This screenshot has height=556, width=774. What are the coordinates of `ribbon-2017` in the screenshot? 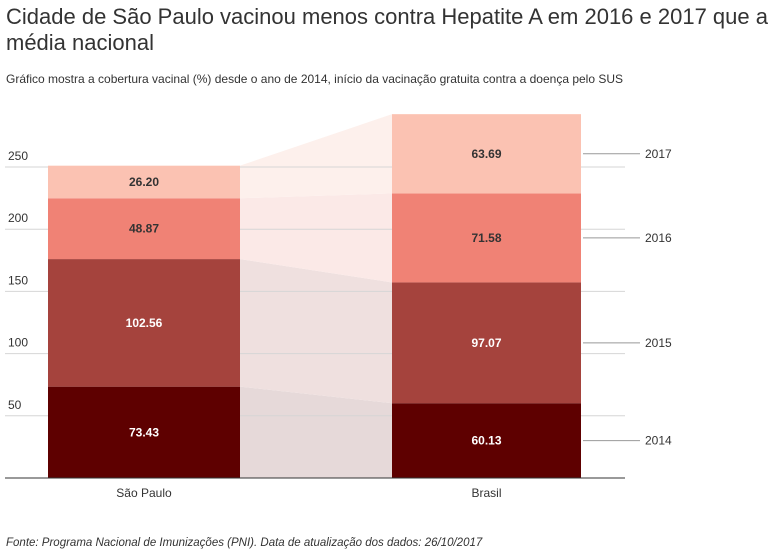 It's located at (316, 156).